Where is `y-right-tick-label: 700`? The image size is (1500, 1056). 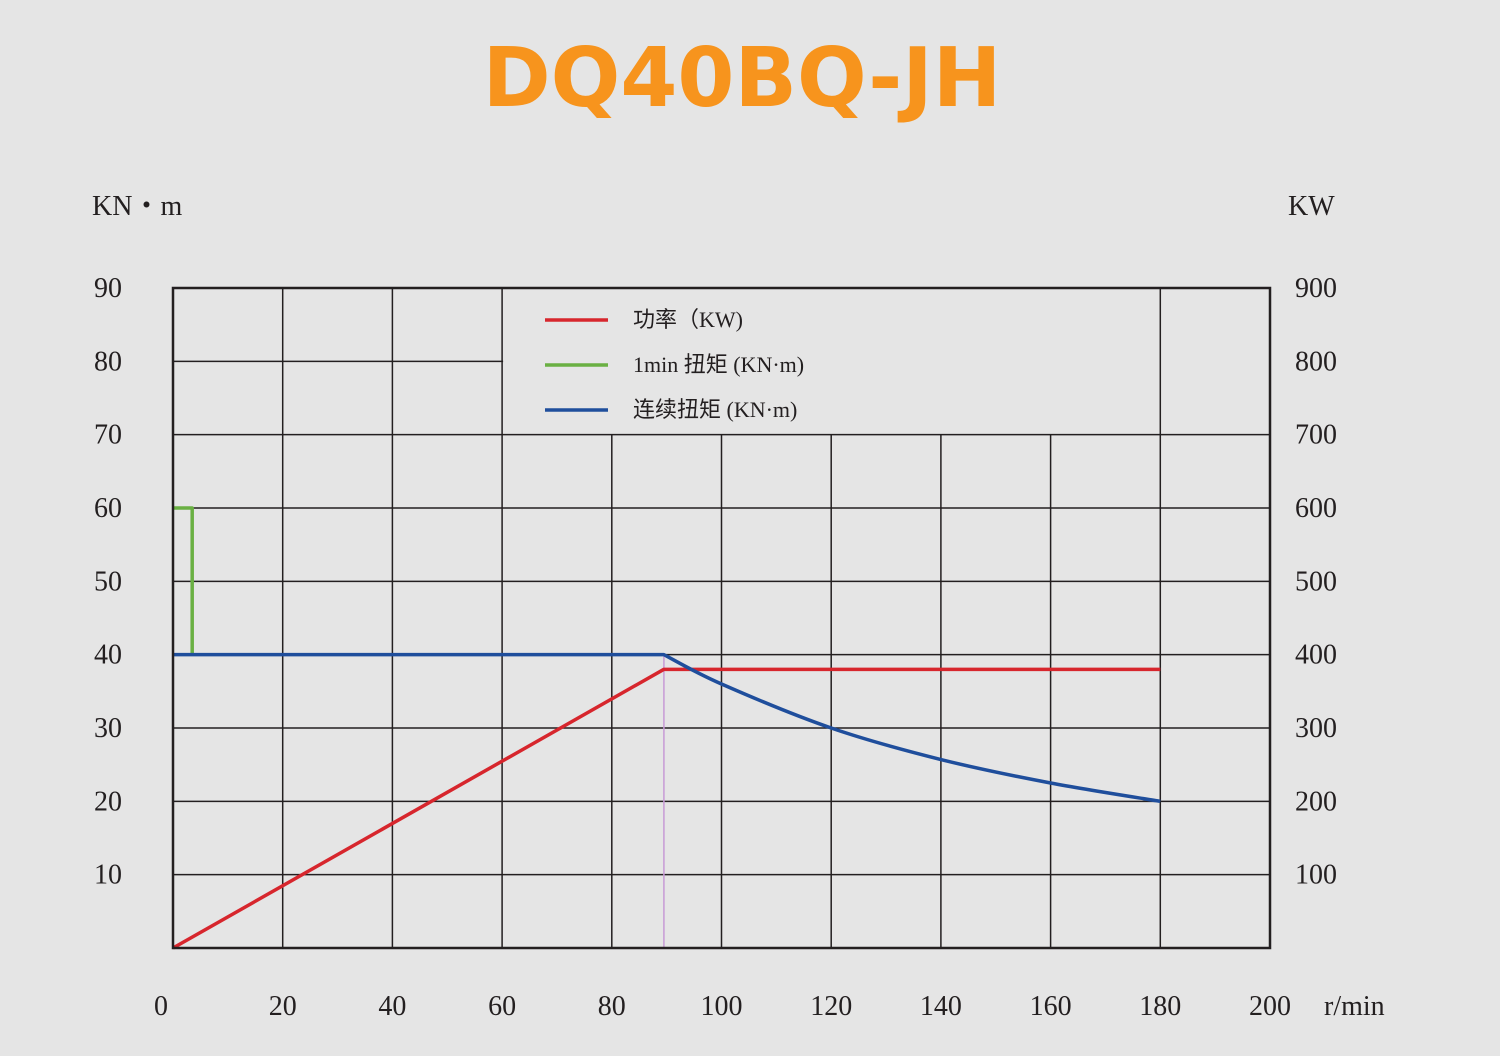 y-right-tick-label: 700 is located at coordinates (1316, 435).